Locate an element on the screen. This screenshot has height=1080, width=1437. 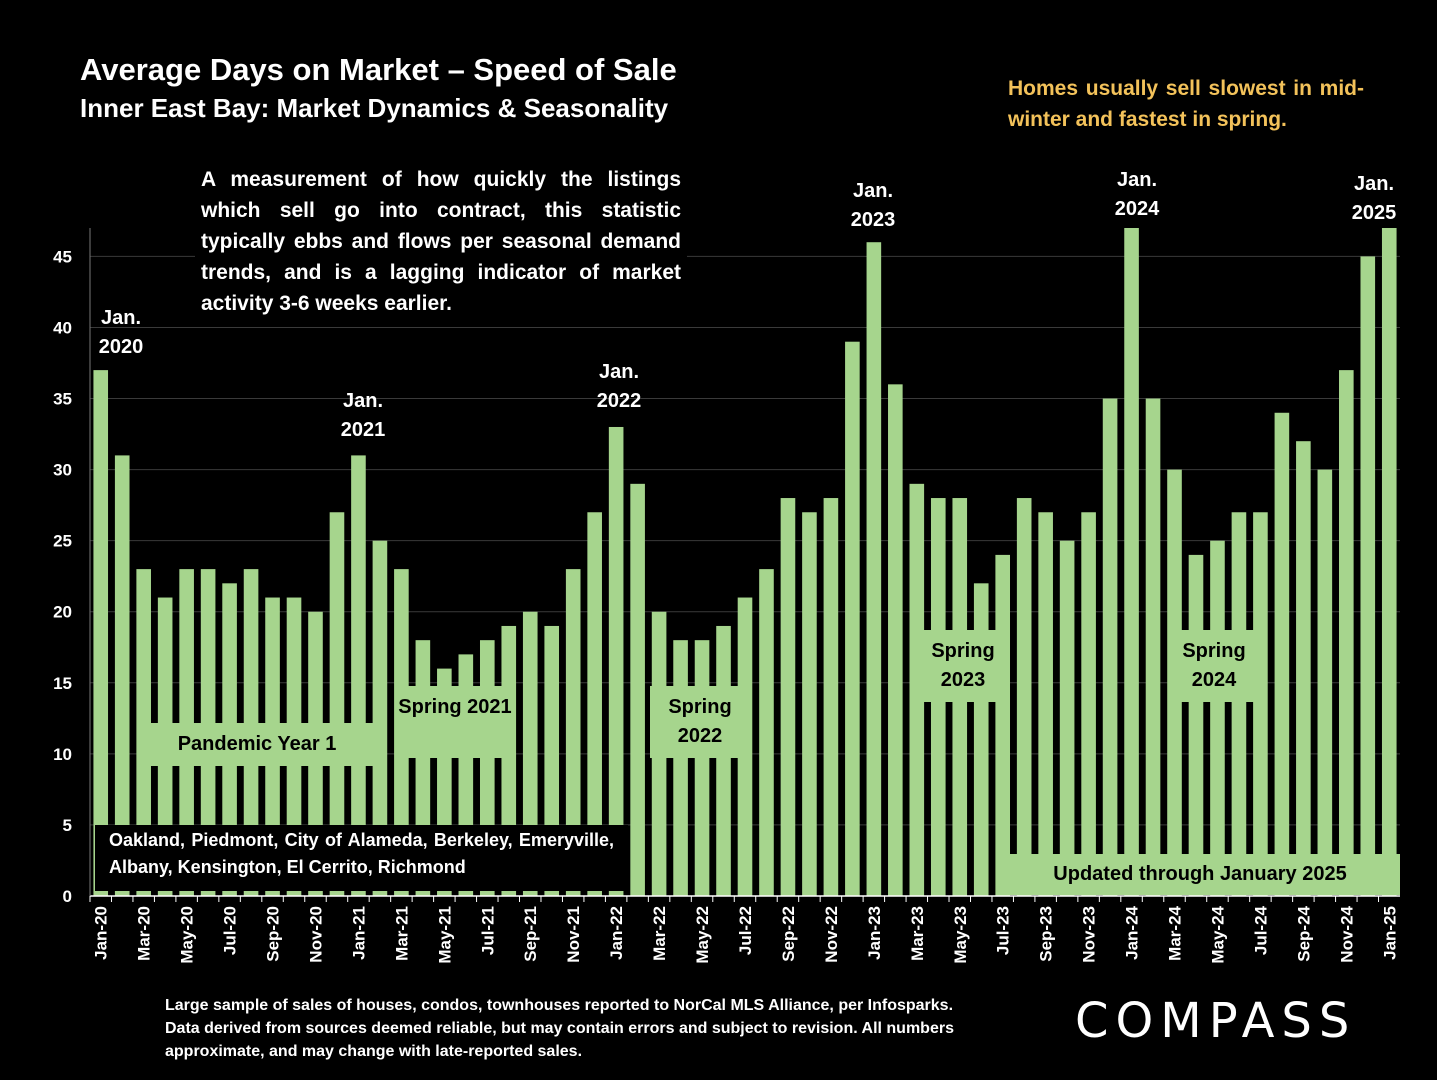
x-tick-label: Sep-20 is located at coordinates (273, 934).